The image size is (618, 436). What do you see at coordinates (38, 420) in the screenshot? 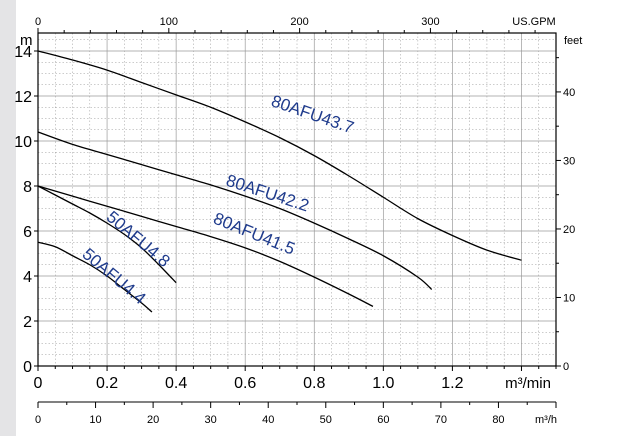
I see `m3h-tick-label: 0` at bounding box center [38, 420].